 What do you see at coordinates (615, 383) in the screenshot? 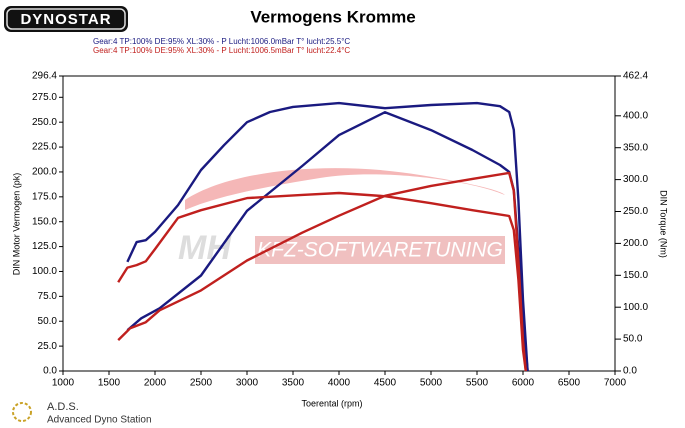
I see `x-tick-label: 7000` at bounding box center [615, 383].